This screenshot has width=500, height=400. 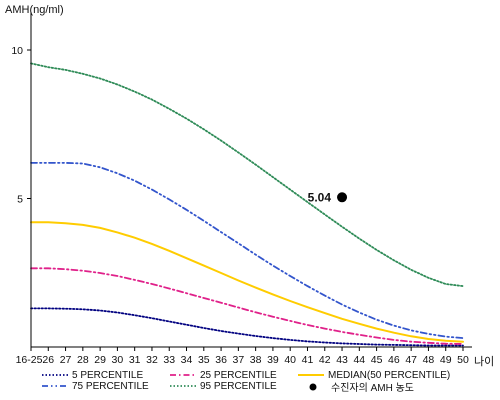 I want to click on x-tick-label: 30, so click(x=118, y=360).